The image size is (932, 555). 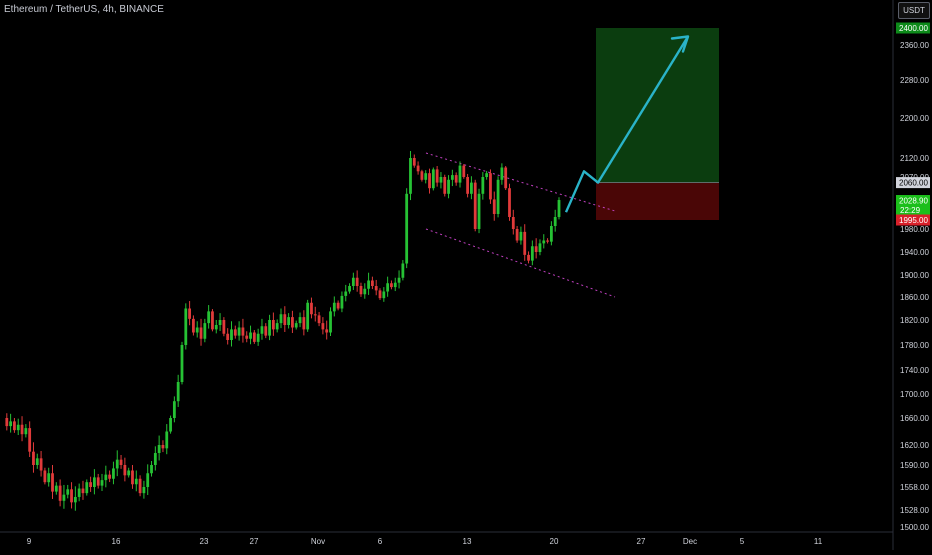 I want to click on price-tag-label: 1995.00, so click(x=913, y=220).